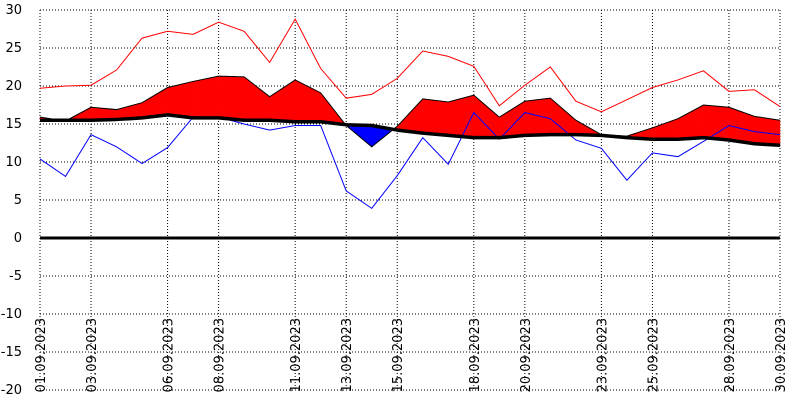  I want to click on y-tick-label: 5, so click(18, 200).